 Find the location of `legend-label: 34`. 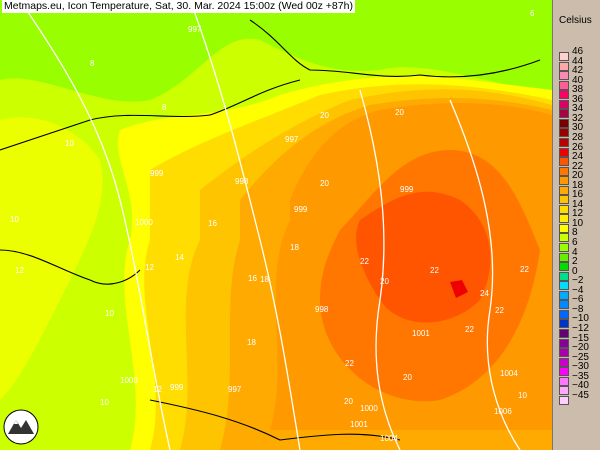

legend-label: 34 is located at coordinates (578, 109).